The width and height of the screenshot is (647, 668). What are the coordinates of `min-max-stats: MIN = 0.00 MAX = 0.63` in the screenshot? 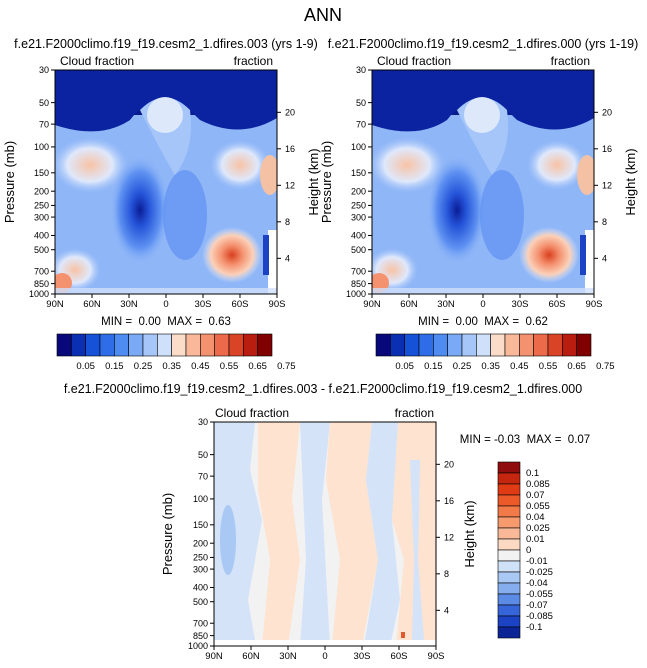 It's located at (166, 322).